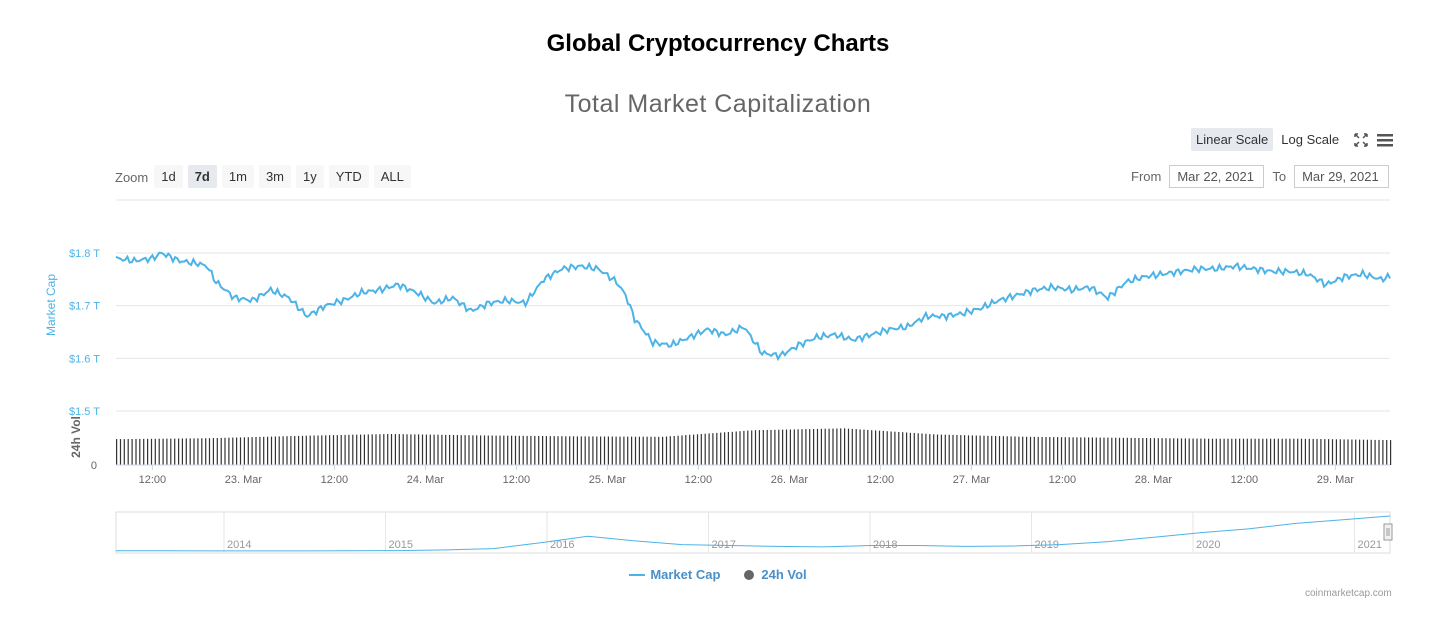 The image size is (1436, 621). I want to click on fullscreen-icon, so click(1361, 140).